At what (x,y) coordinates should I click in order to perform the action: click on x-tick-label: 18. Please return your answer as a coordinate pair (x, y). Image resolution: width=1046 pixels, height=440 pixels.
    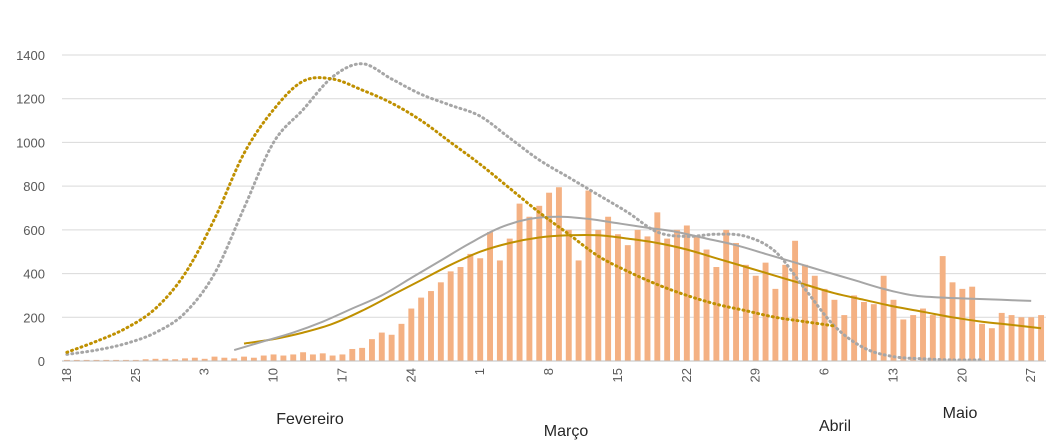
    Looking at the image, I should click on (66, 375).